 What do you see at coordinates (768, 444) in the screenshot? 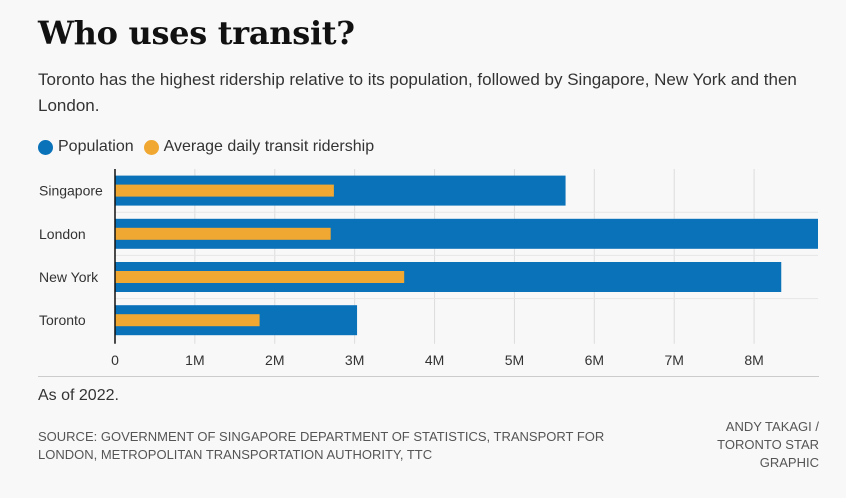
I see `credit-text: ANDY TAKAGI / TORONTO STAR GRAPHIC` at bounding box center [768, 444].